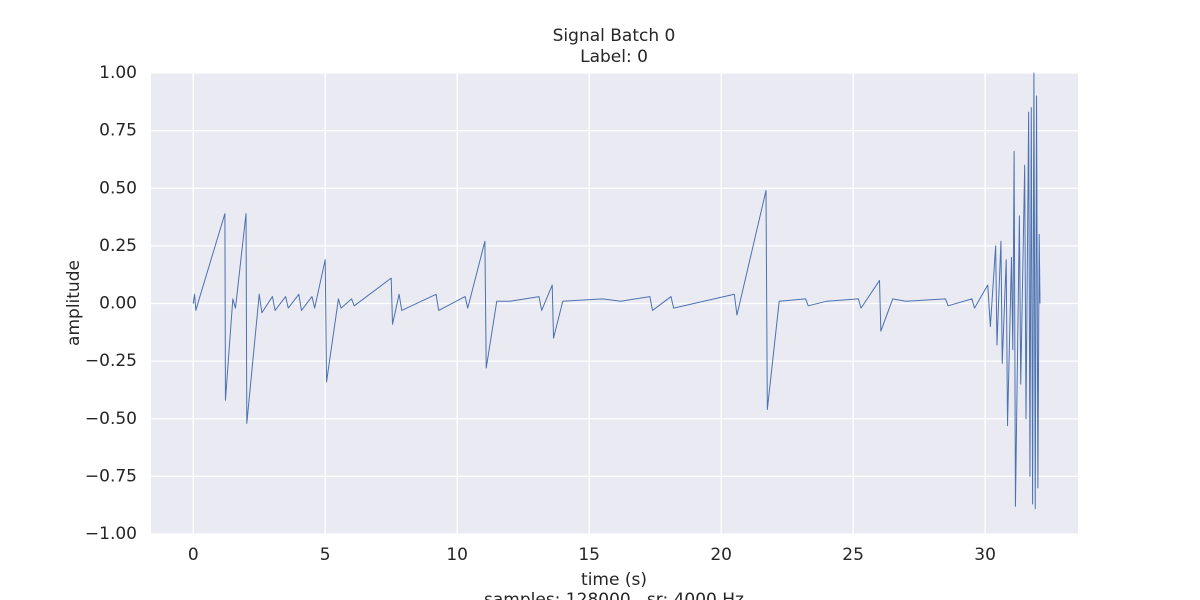 This screenshot has height=600, width=1200. What do you see at coordinates (614, 36) in the screenshot?
I see `chart-title: Signal Batch 0` at bounding box center [614, 36].